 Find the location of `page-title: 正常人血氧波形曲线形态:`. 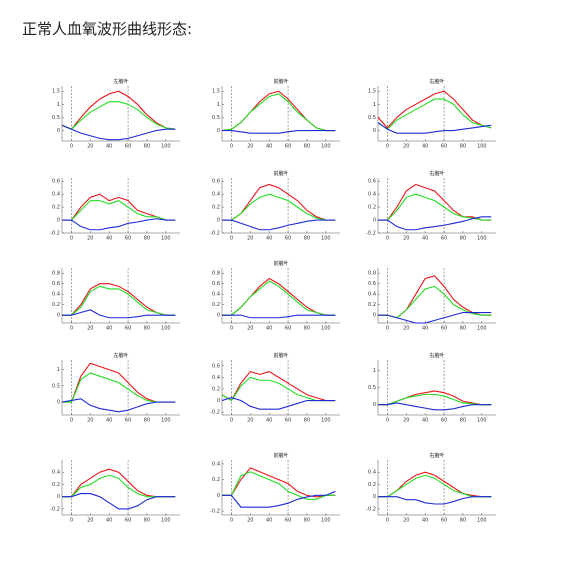

page-title: 正常人血氧波形曲线形态: is located at coordinates (107, 29).